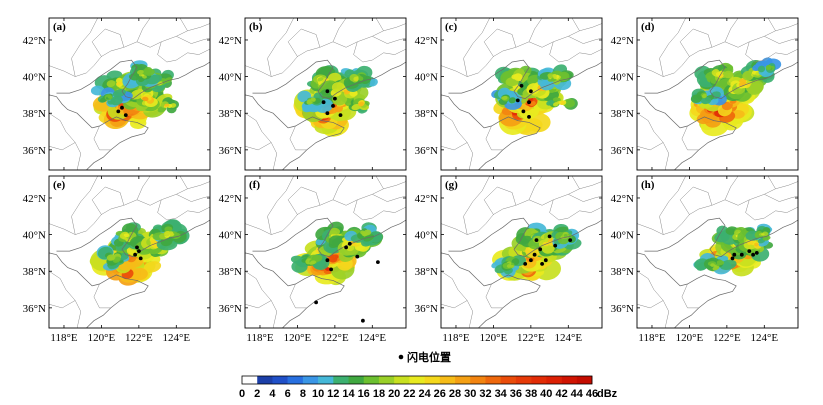 This screenshot has width=823, height=405. What do you see at coordinates (347, 282) in the screenshot?
I see `lightning-points-f` at bounding box center [347, 282].